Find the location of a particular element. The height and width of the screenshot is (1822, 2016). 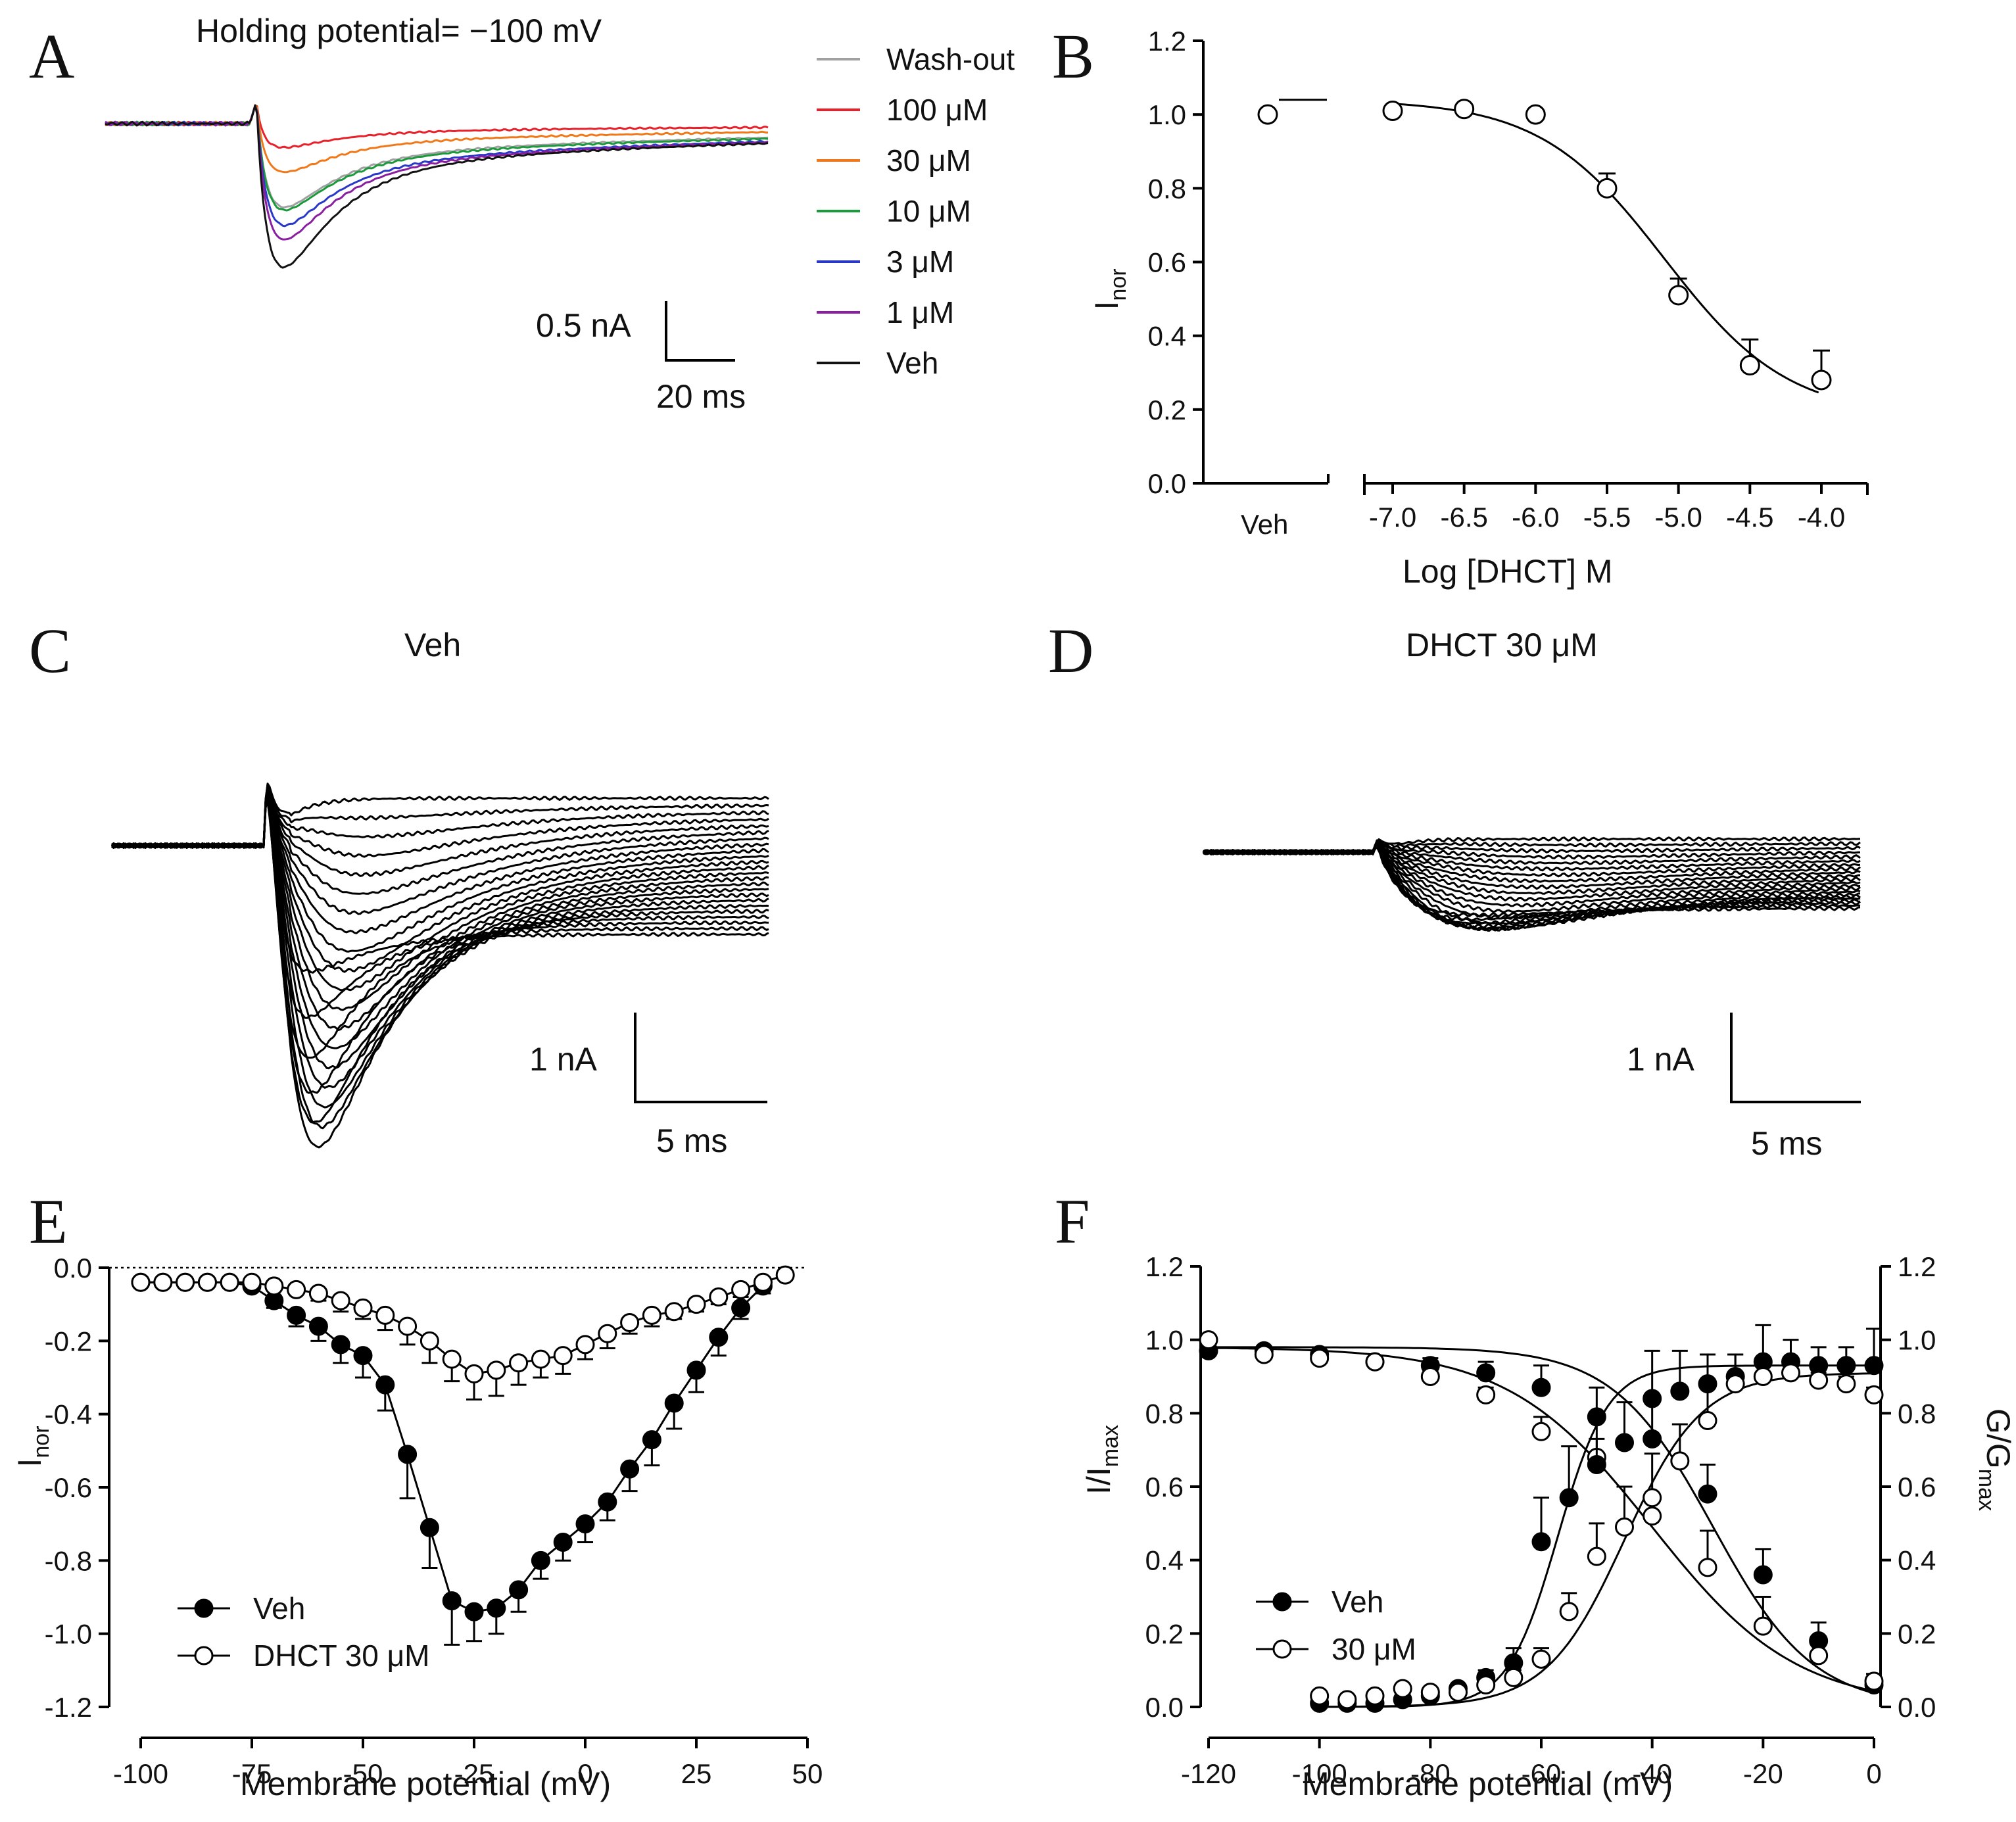

x-tick-label-b: -6.5 is located at coordinates (1463, 517).